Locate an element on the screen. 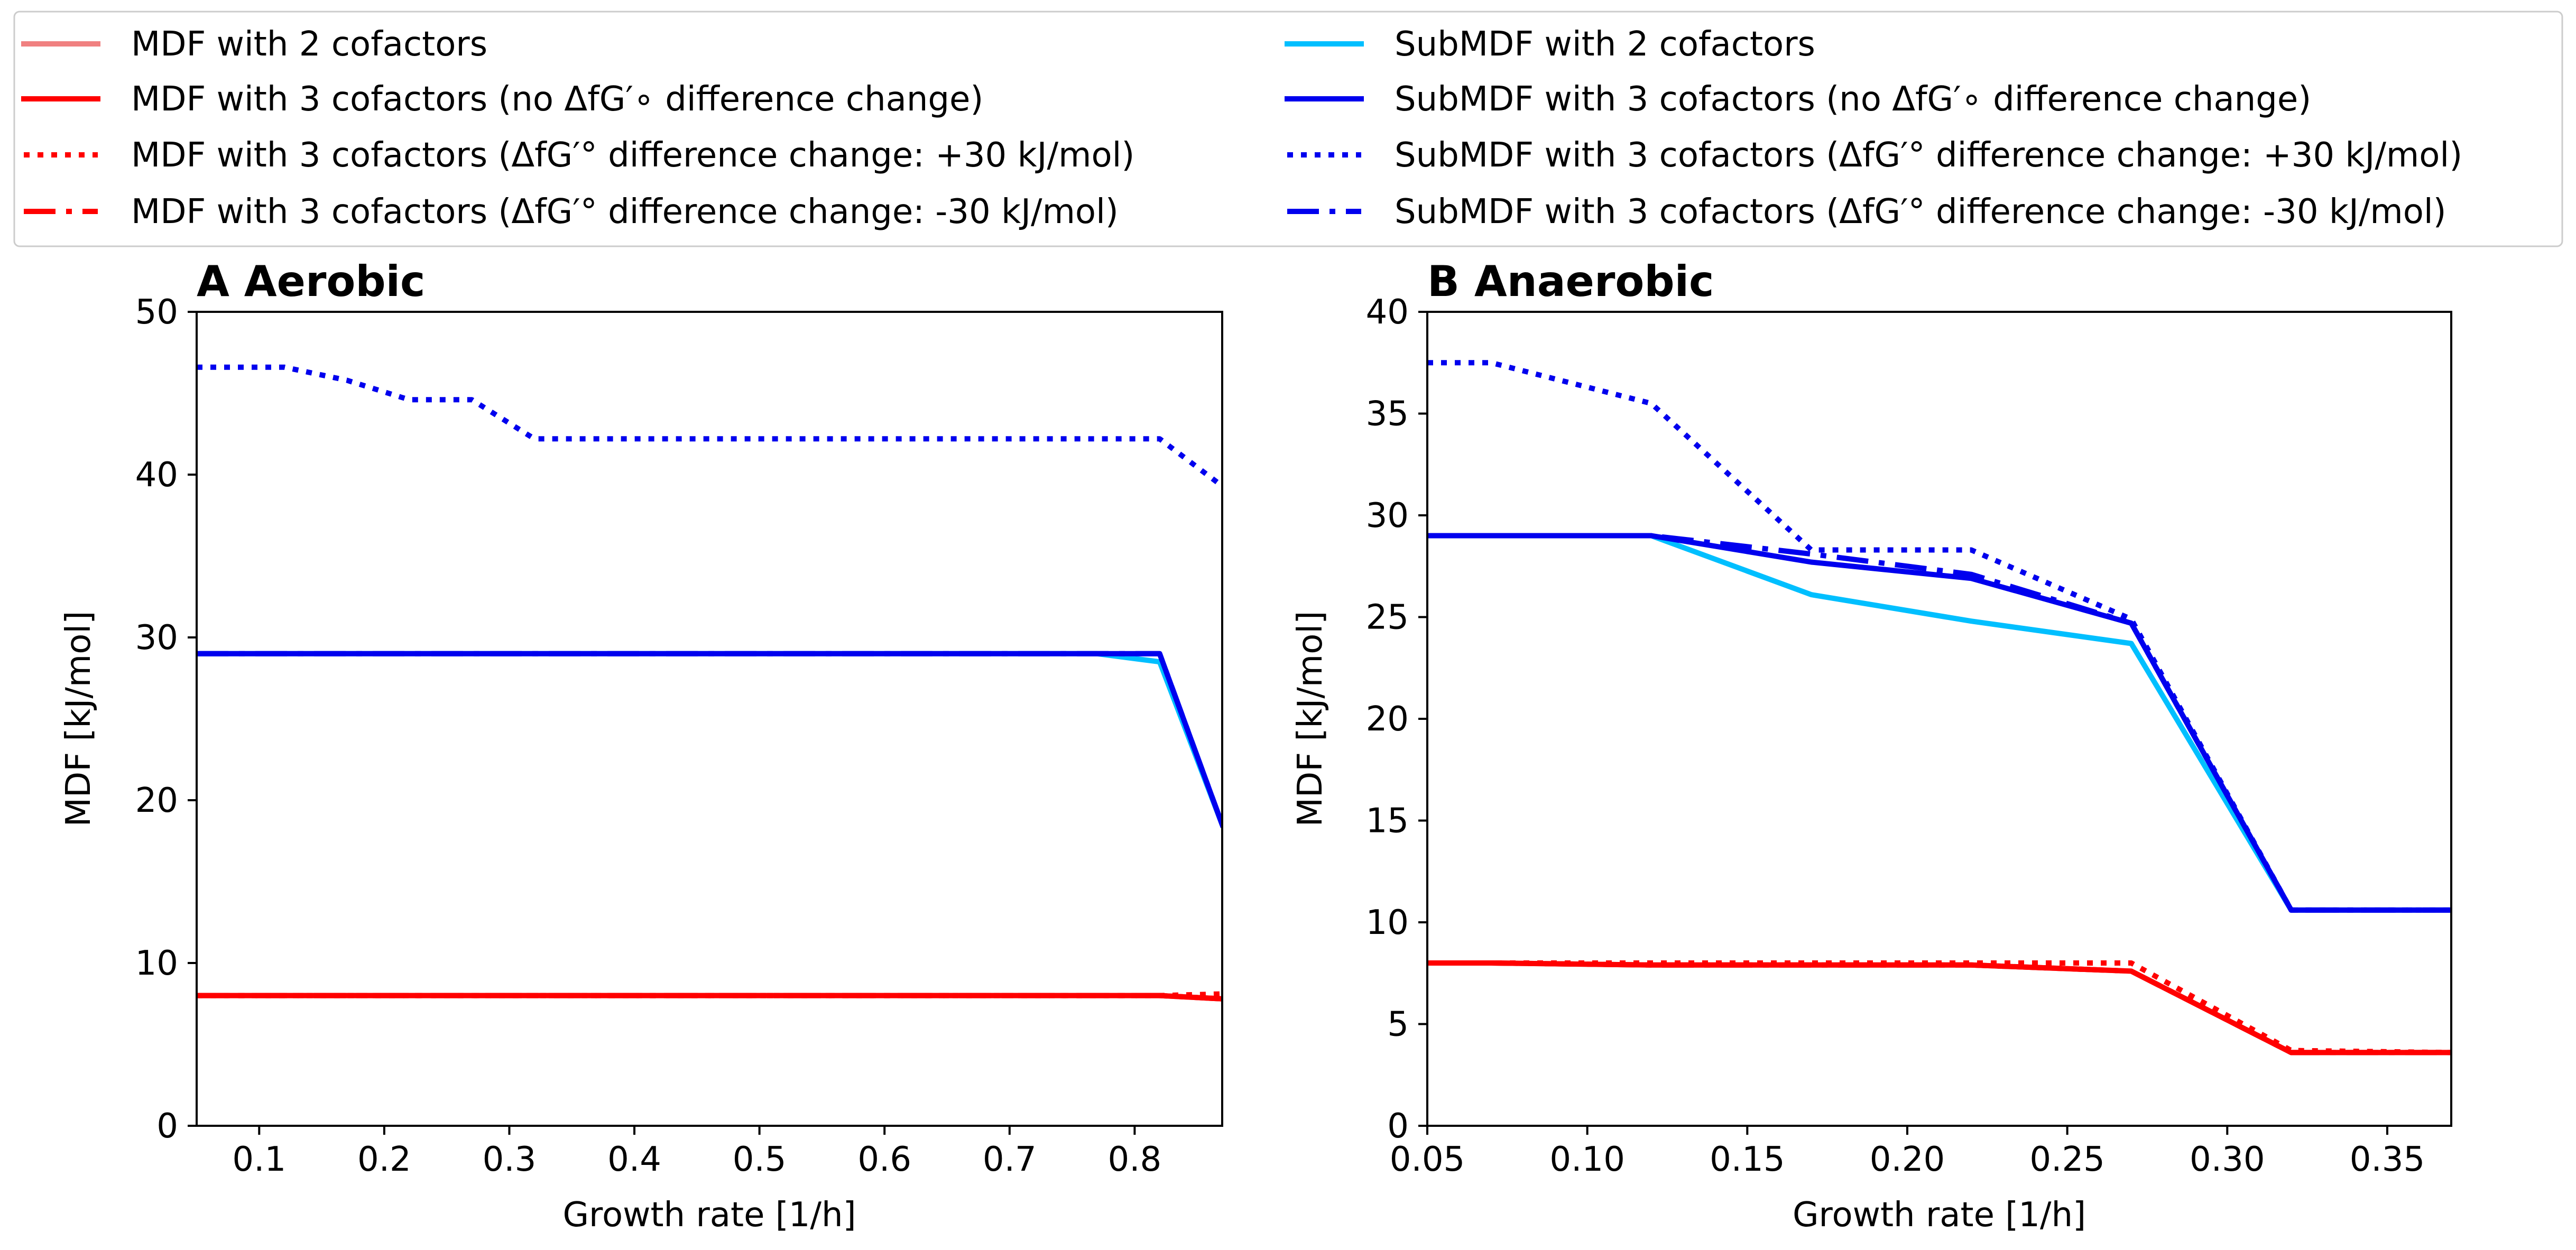 This screenshot has height=1250, width=2576. y-tick-label: 5 is located at coordinates (1398, 1024).